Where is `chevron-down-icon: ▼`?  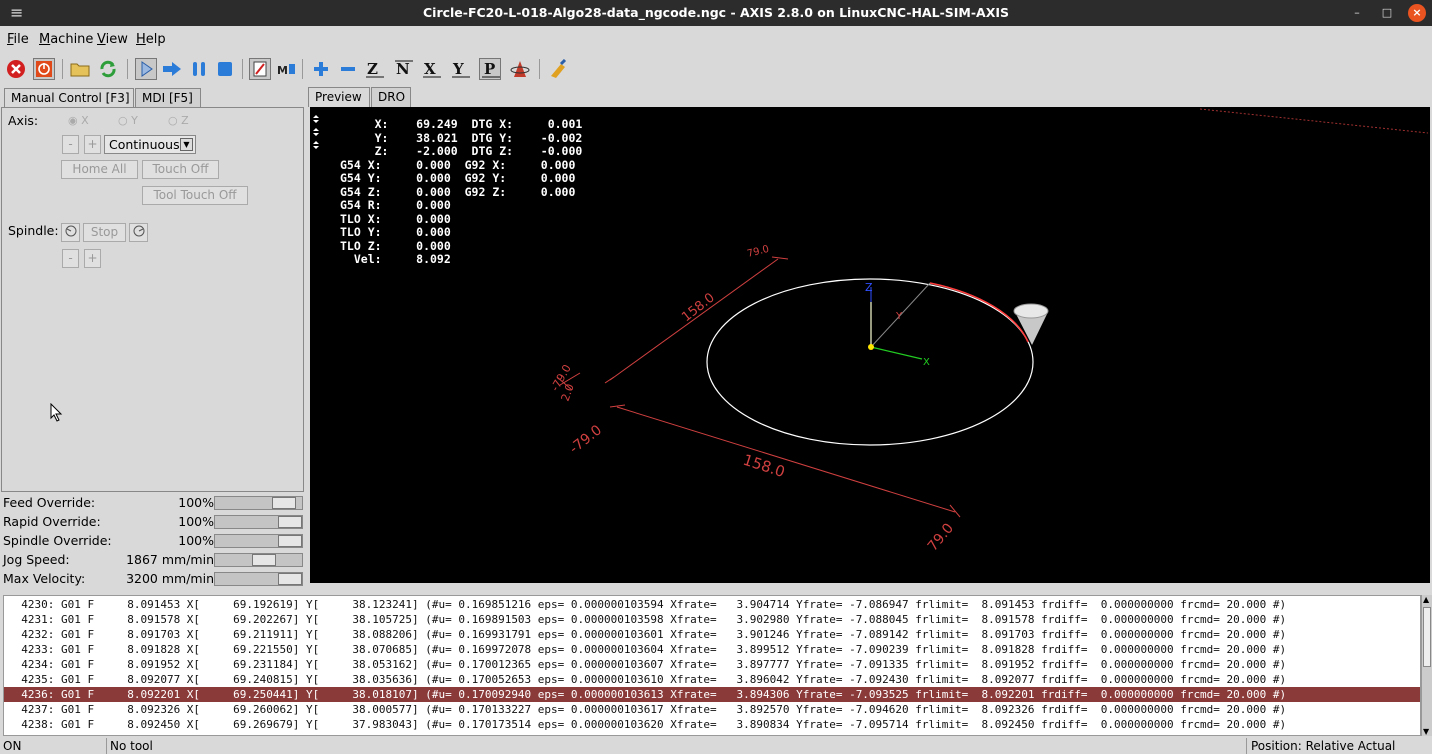
chevron-down-icon: ▼ is located at coordinates (186, 144).